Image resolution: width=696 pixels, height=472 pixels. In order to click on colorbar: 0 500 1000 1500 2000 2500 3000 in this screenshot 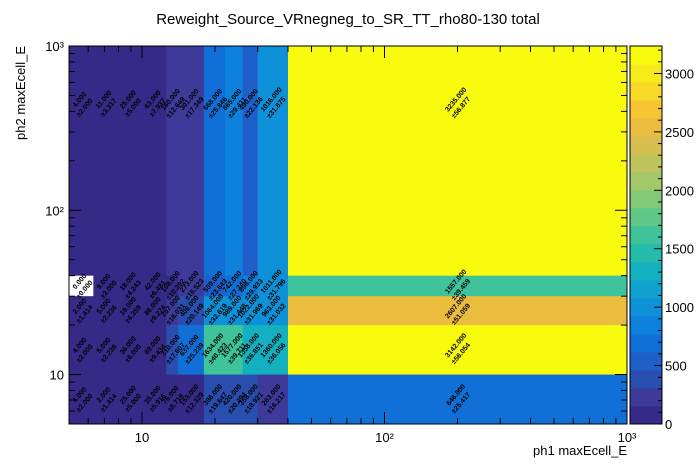, I will do `click(661, 238)`.